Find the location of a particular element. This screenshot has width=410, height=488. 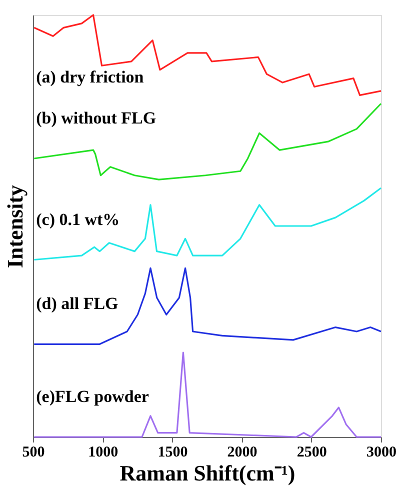

series-label: (a) dry friction is located at coordinates (90, 77).